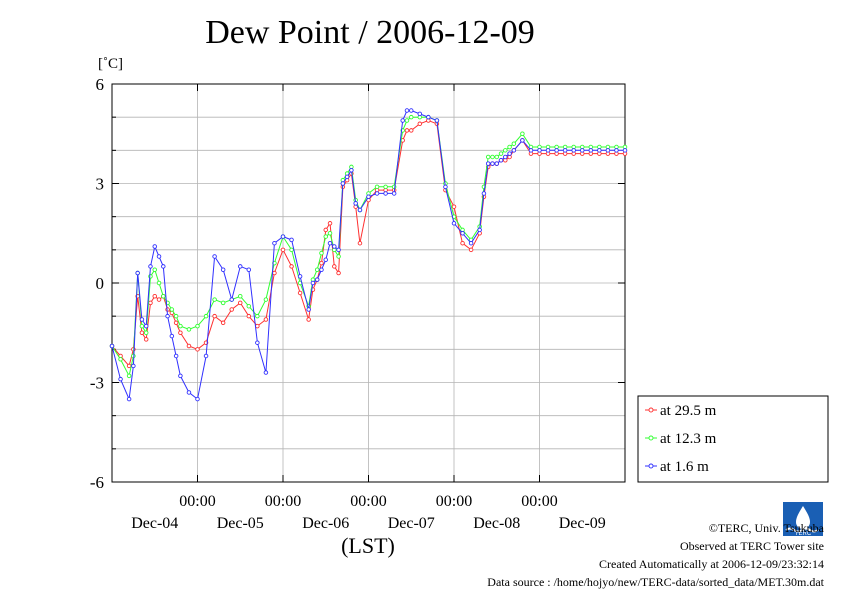 The width and height of the screenshot is (842, 595). What do you see at coordinates (368, 545) in the screenshot?
I see `x-axis-label: (LST)` at bounding box center [368, 545].